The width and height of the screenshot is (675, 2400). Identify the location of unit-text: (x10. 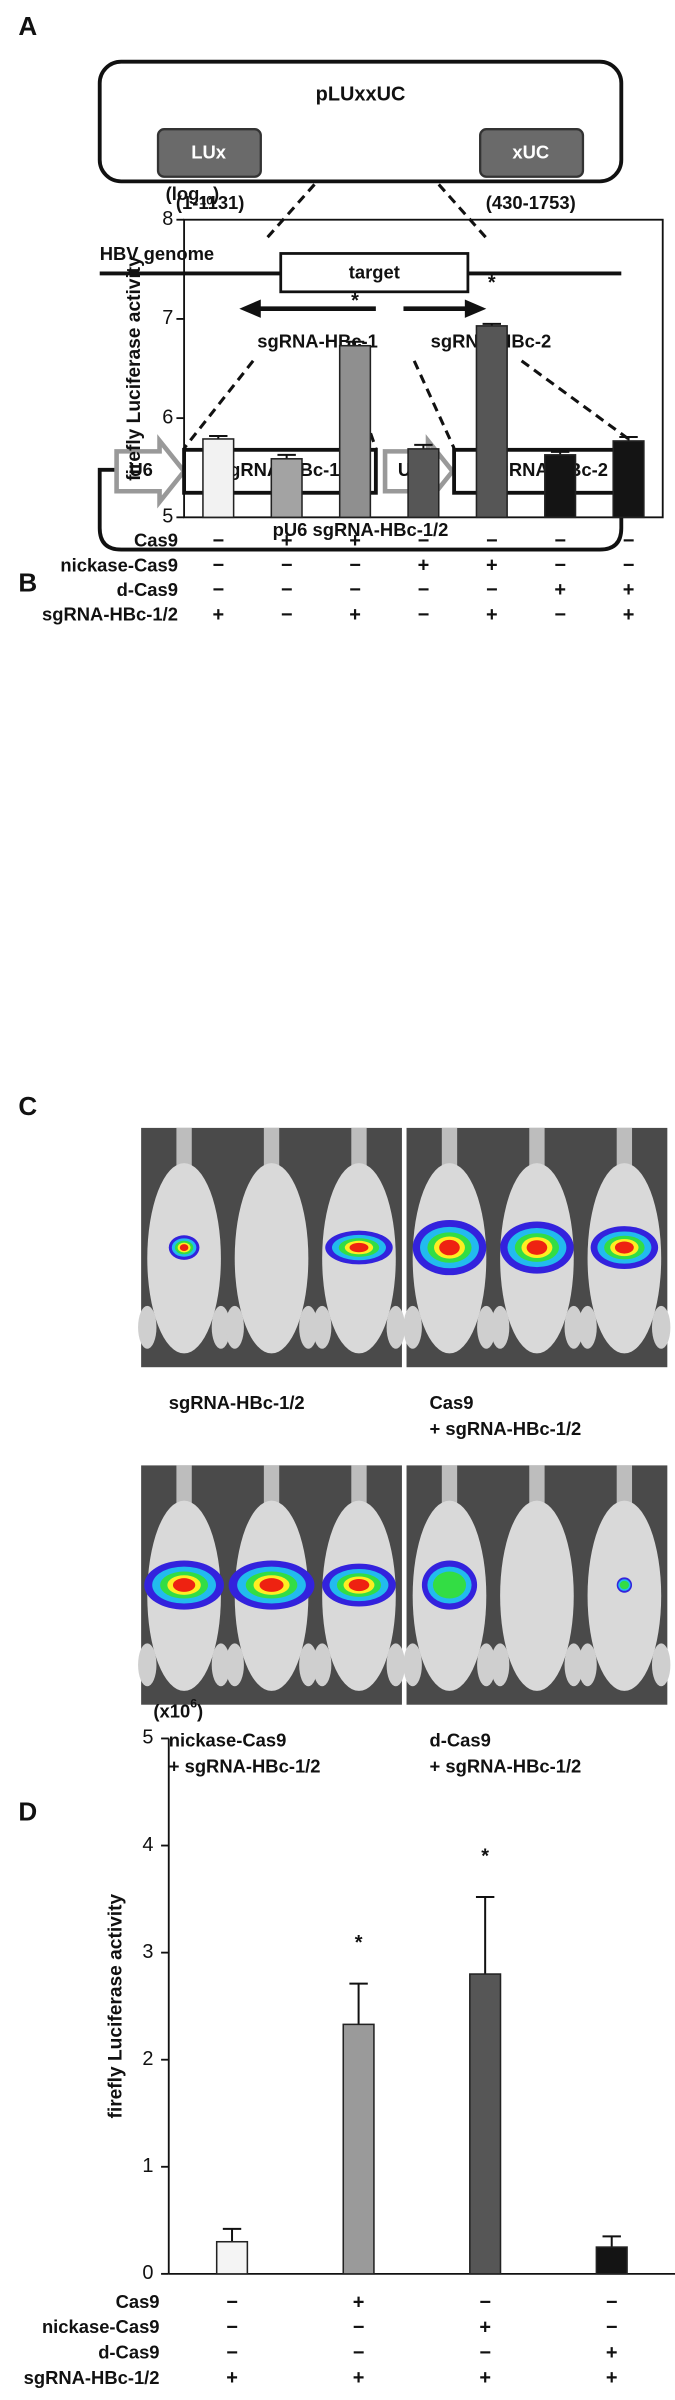
(171, 1710).